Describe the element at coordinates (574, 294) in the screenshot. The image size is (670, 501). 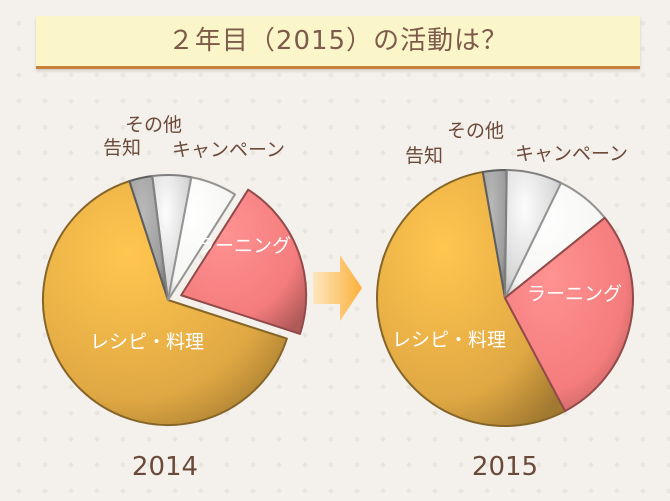
I see `label-2015-learning: ラーニング` at that location.